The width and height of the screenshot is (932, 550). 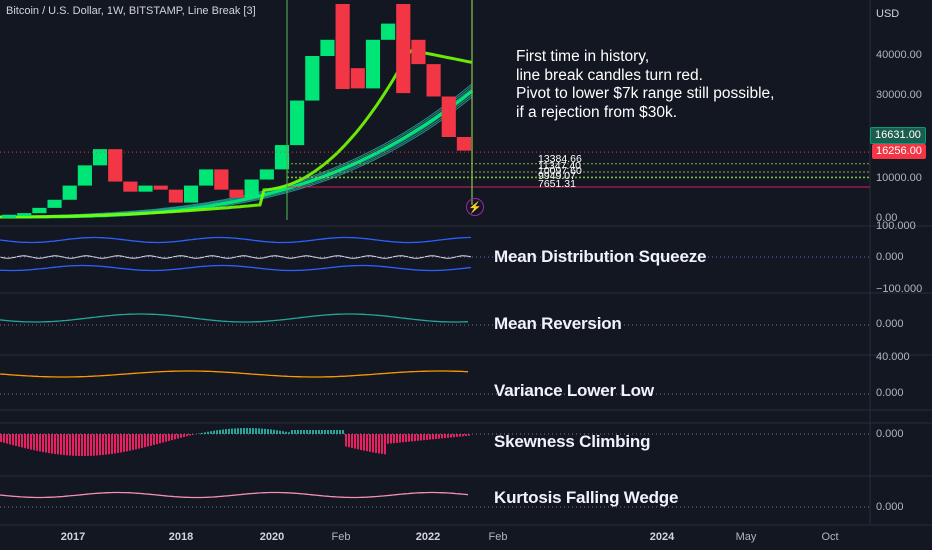 What do you see at coordinates (73, 537) in the screenshot?
I see `time-tick: 2017` at bounding box center [73, 537].